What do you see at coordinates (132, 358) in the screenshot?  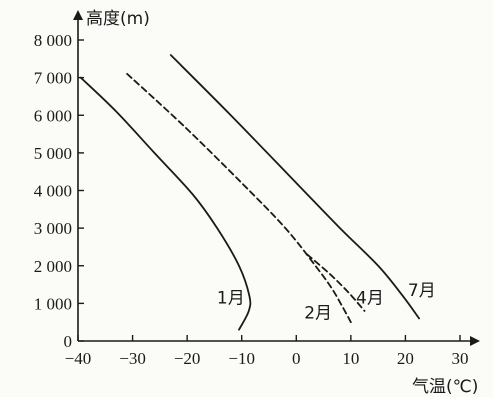 I see `x-tick-label: −30` at bounding box center [132, 358].